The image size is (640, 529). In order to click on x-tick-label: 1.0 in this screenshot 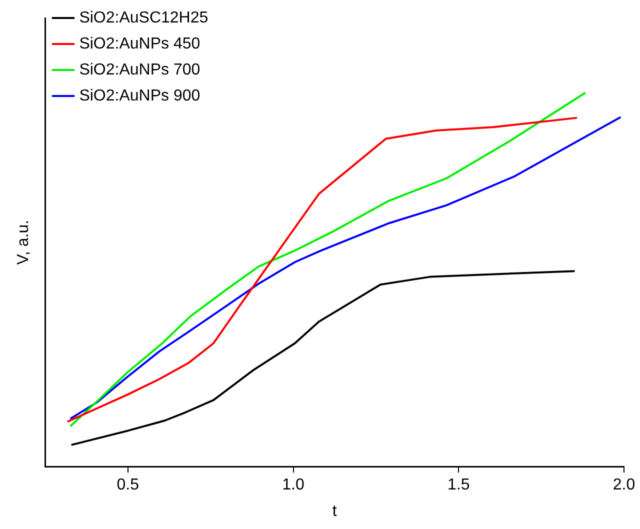, I will do `click(293, 485)`.